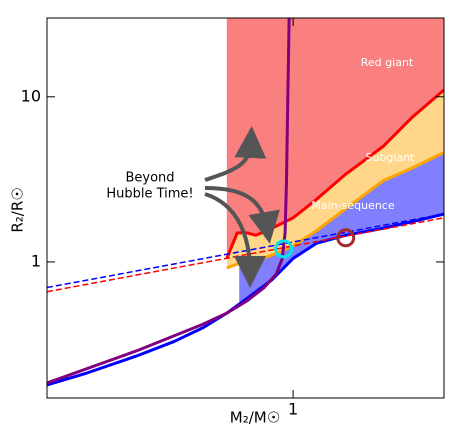  I want to click on region-label: Main-sequence, so click(352, 205).